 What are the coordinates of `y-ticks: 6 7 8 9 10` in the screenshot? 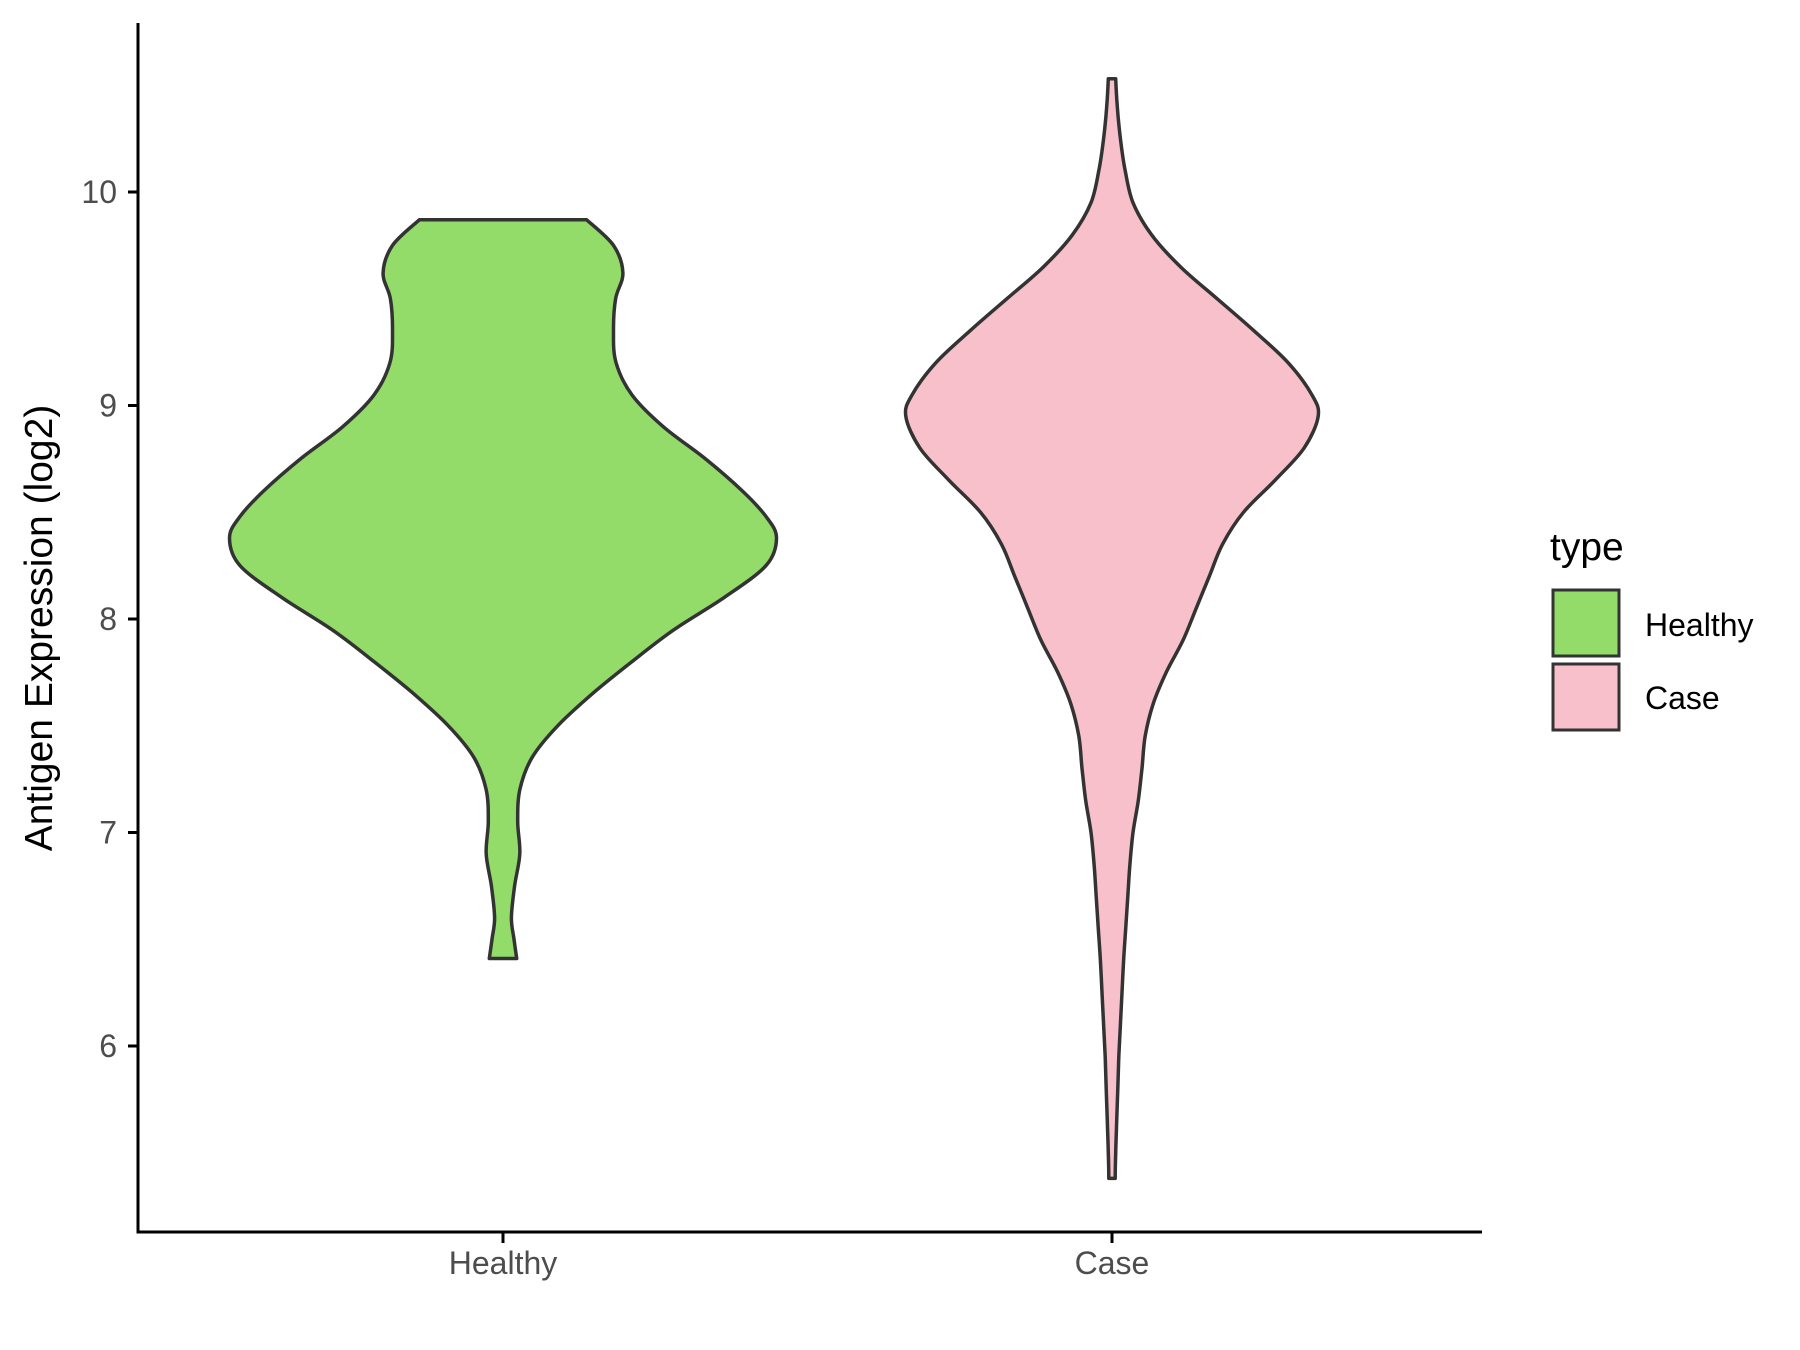 It's located at (109, 619).